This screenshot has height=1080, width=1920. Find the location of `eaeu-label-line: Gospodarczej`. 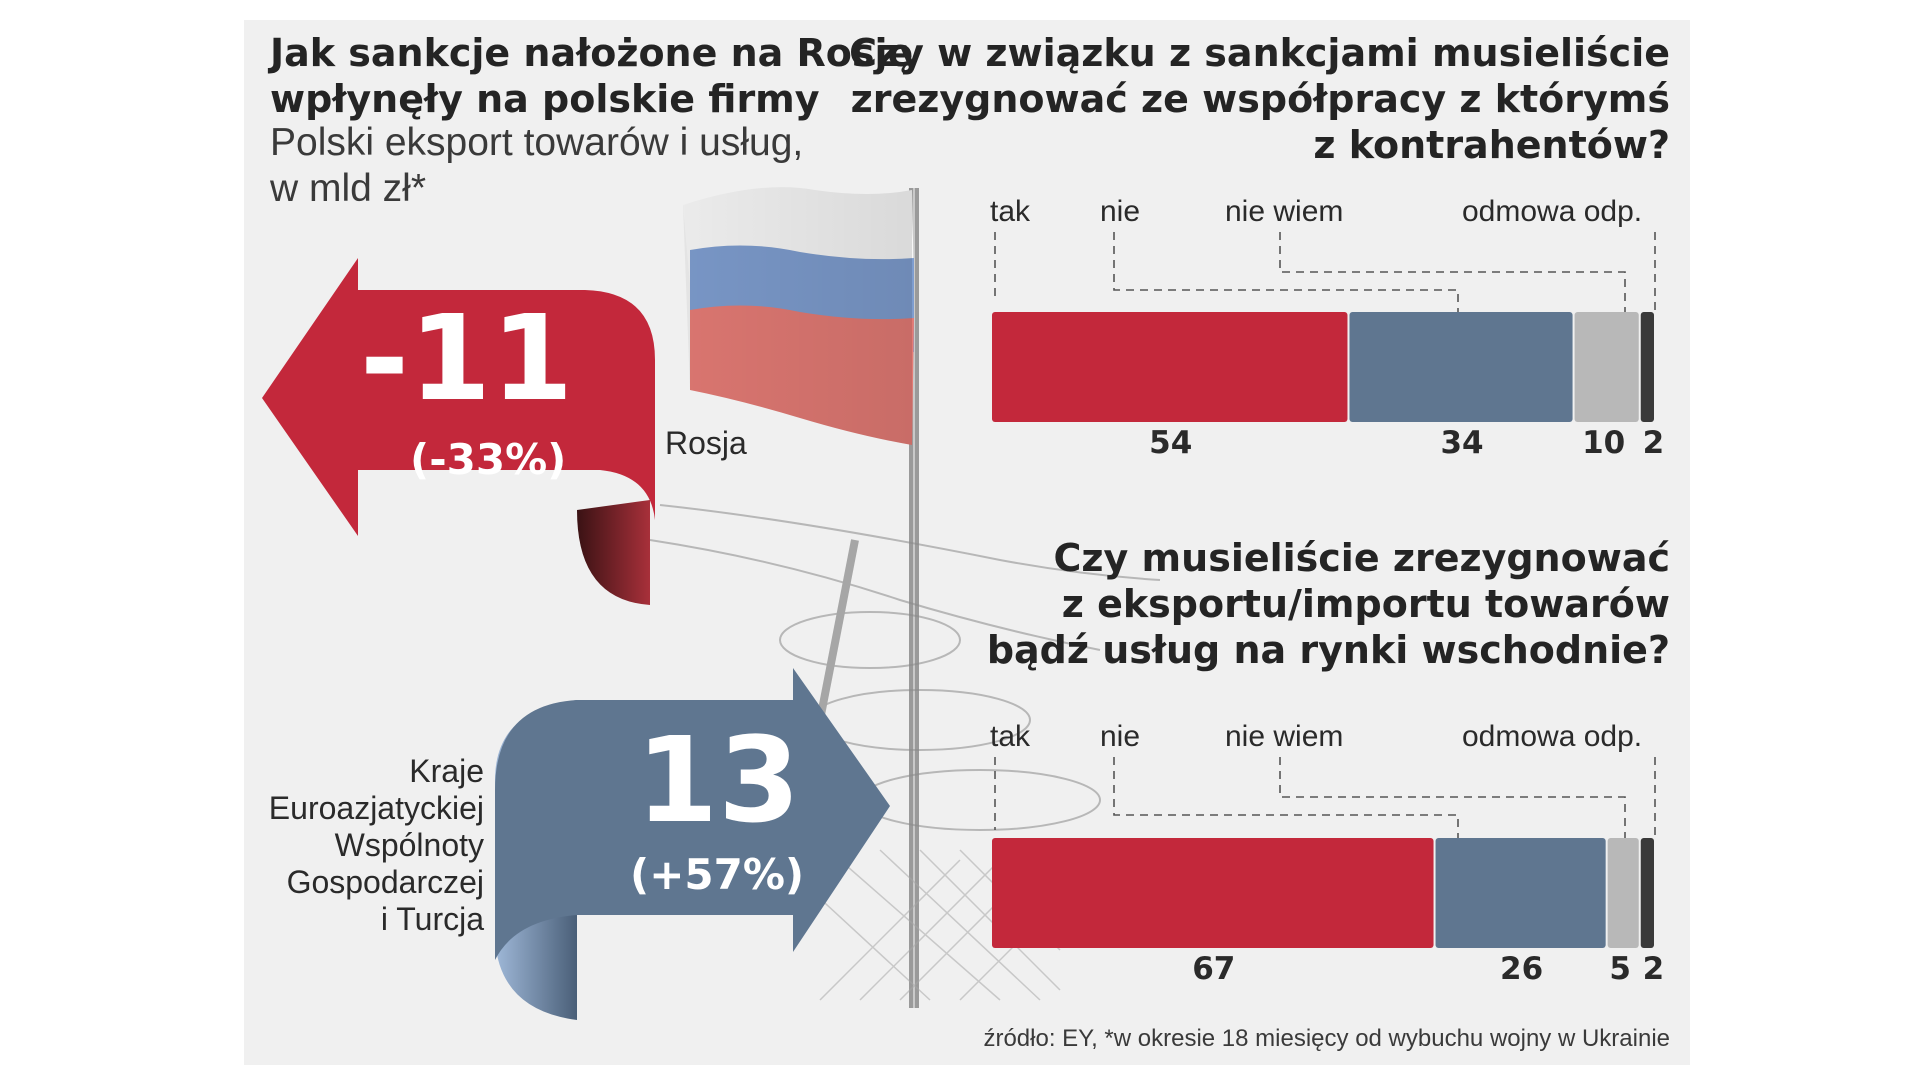

eaeu-label-line: Gospodarczej is located at coordinates (385, 882).